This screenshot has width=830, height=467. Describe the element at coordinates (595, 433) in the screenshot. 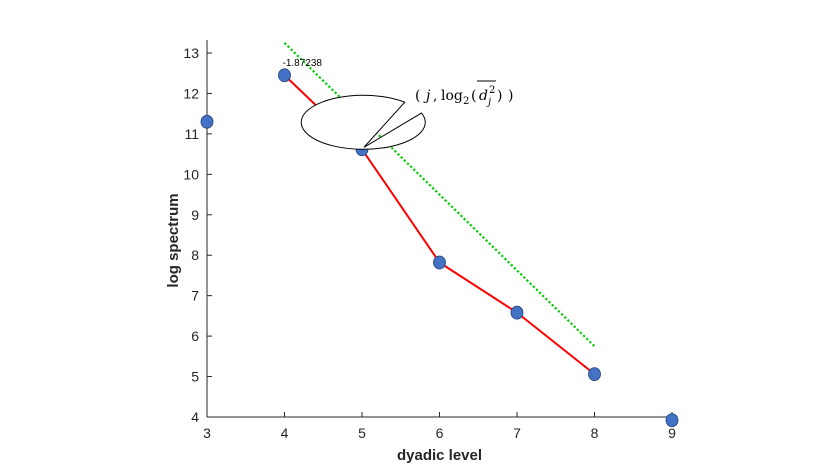

I see `x-tick-label: 8` at that location.